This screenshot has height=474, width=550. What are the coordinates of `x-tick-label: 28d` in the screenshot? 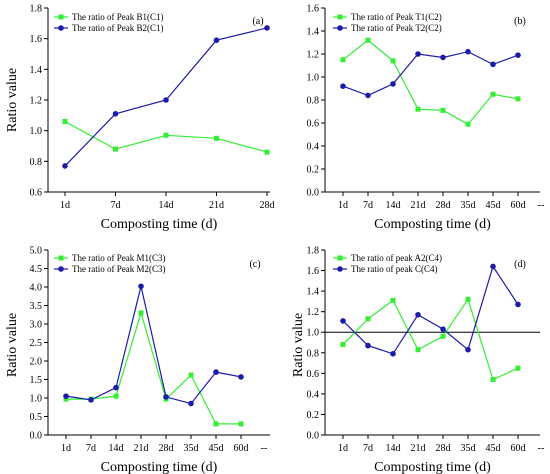 It's located at (166, 448).